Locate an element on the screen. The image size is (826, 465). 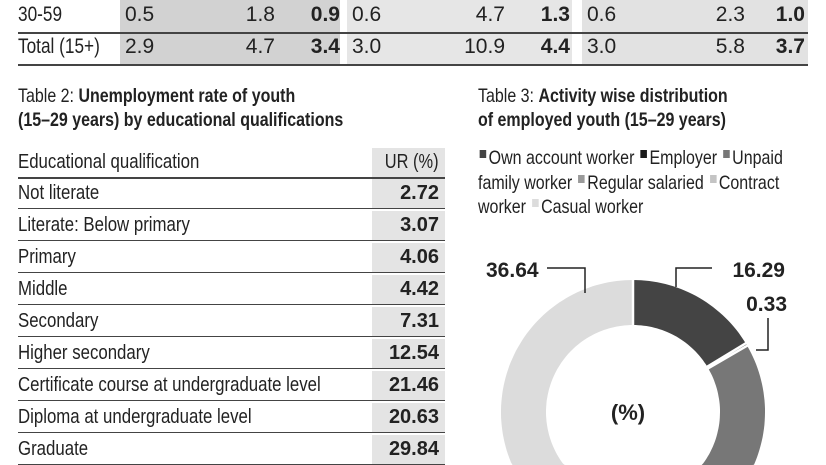
ur-value: 29.84 is located at coordinates (413, 449).